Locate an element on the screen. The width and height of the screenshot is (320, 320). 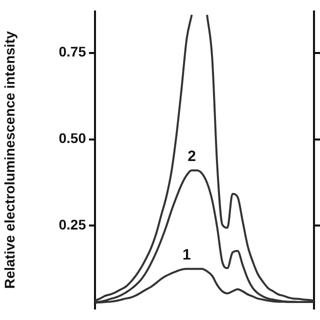
series-label: 2 is located at coordinates (192, 157).